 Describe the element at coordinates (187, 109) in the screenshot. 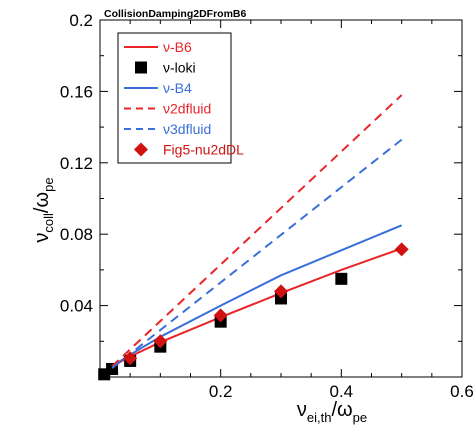

I see `legend-item--2dfluid-label: ν2dfluid` at that location.